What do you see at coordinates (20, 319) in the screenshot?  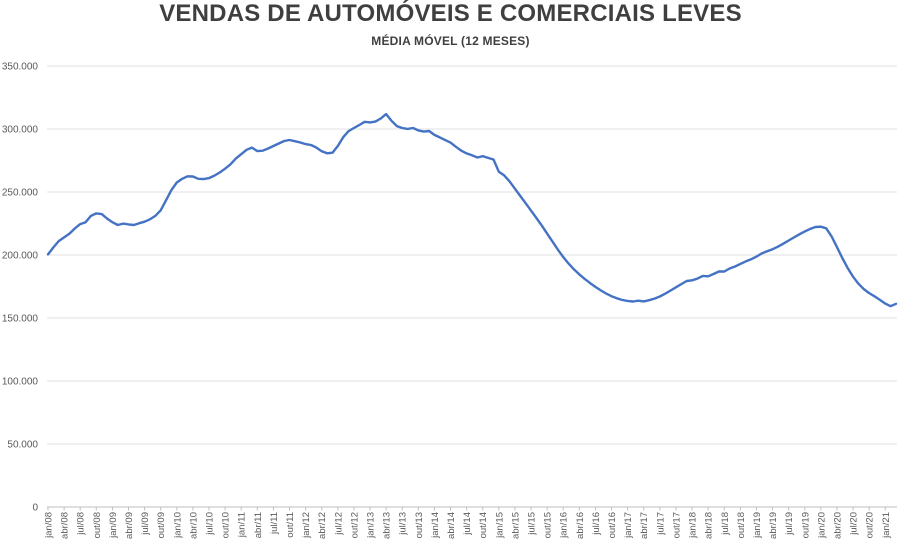 I see `y-tick-label: 150.000` at bounding box center [20, 319].